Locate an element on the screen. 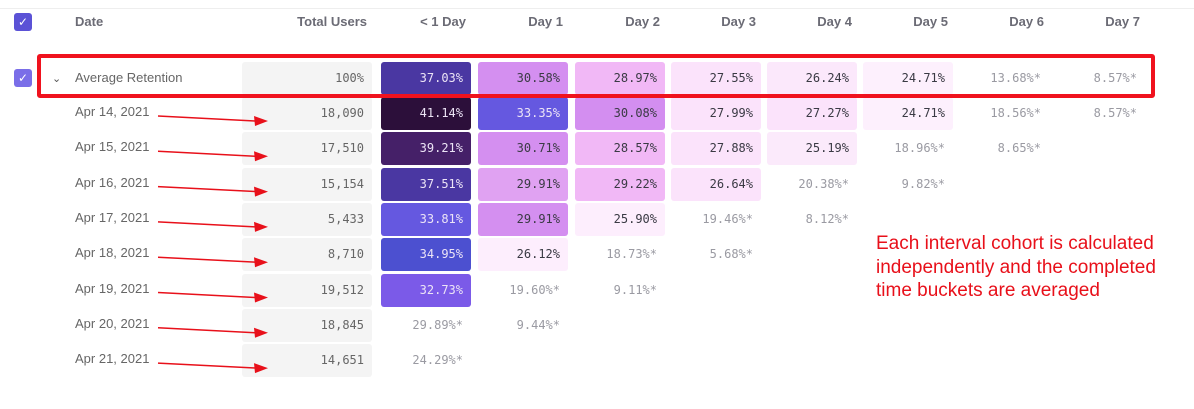 The width and height of the screenshot is (1194, 409). total-users-cell: 14,651 is located at coordinates (307, 361).